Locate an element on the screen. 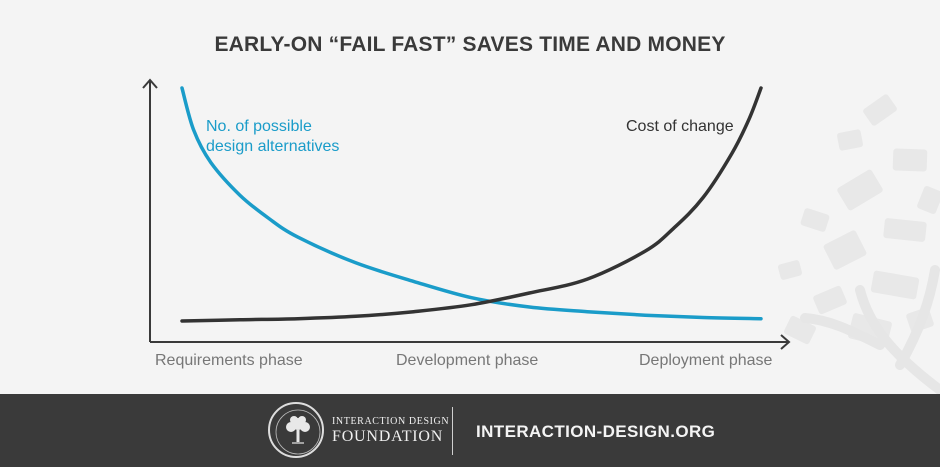  x-tick-requirements: Requirements phase is located at coordinates (229, 360).